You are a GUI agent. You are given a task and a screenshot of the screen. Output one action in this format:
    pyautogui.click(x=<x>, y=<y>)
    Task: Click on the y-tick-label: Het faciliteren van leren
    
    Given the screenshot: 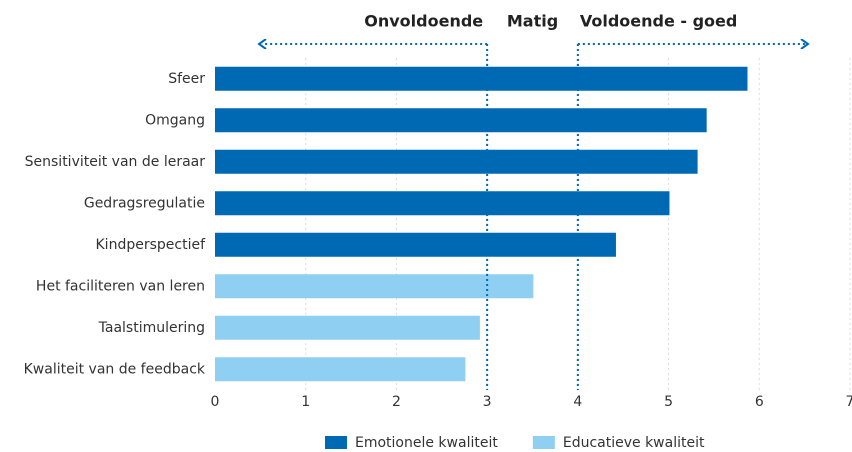 What is the action you would take?
    pyautogui.click(x=120, y=286)
    